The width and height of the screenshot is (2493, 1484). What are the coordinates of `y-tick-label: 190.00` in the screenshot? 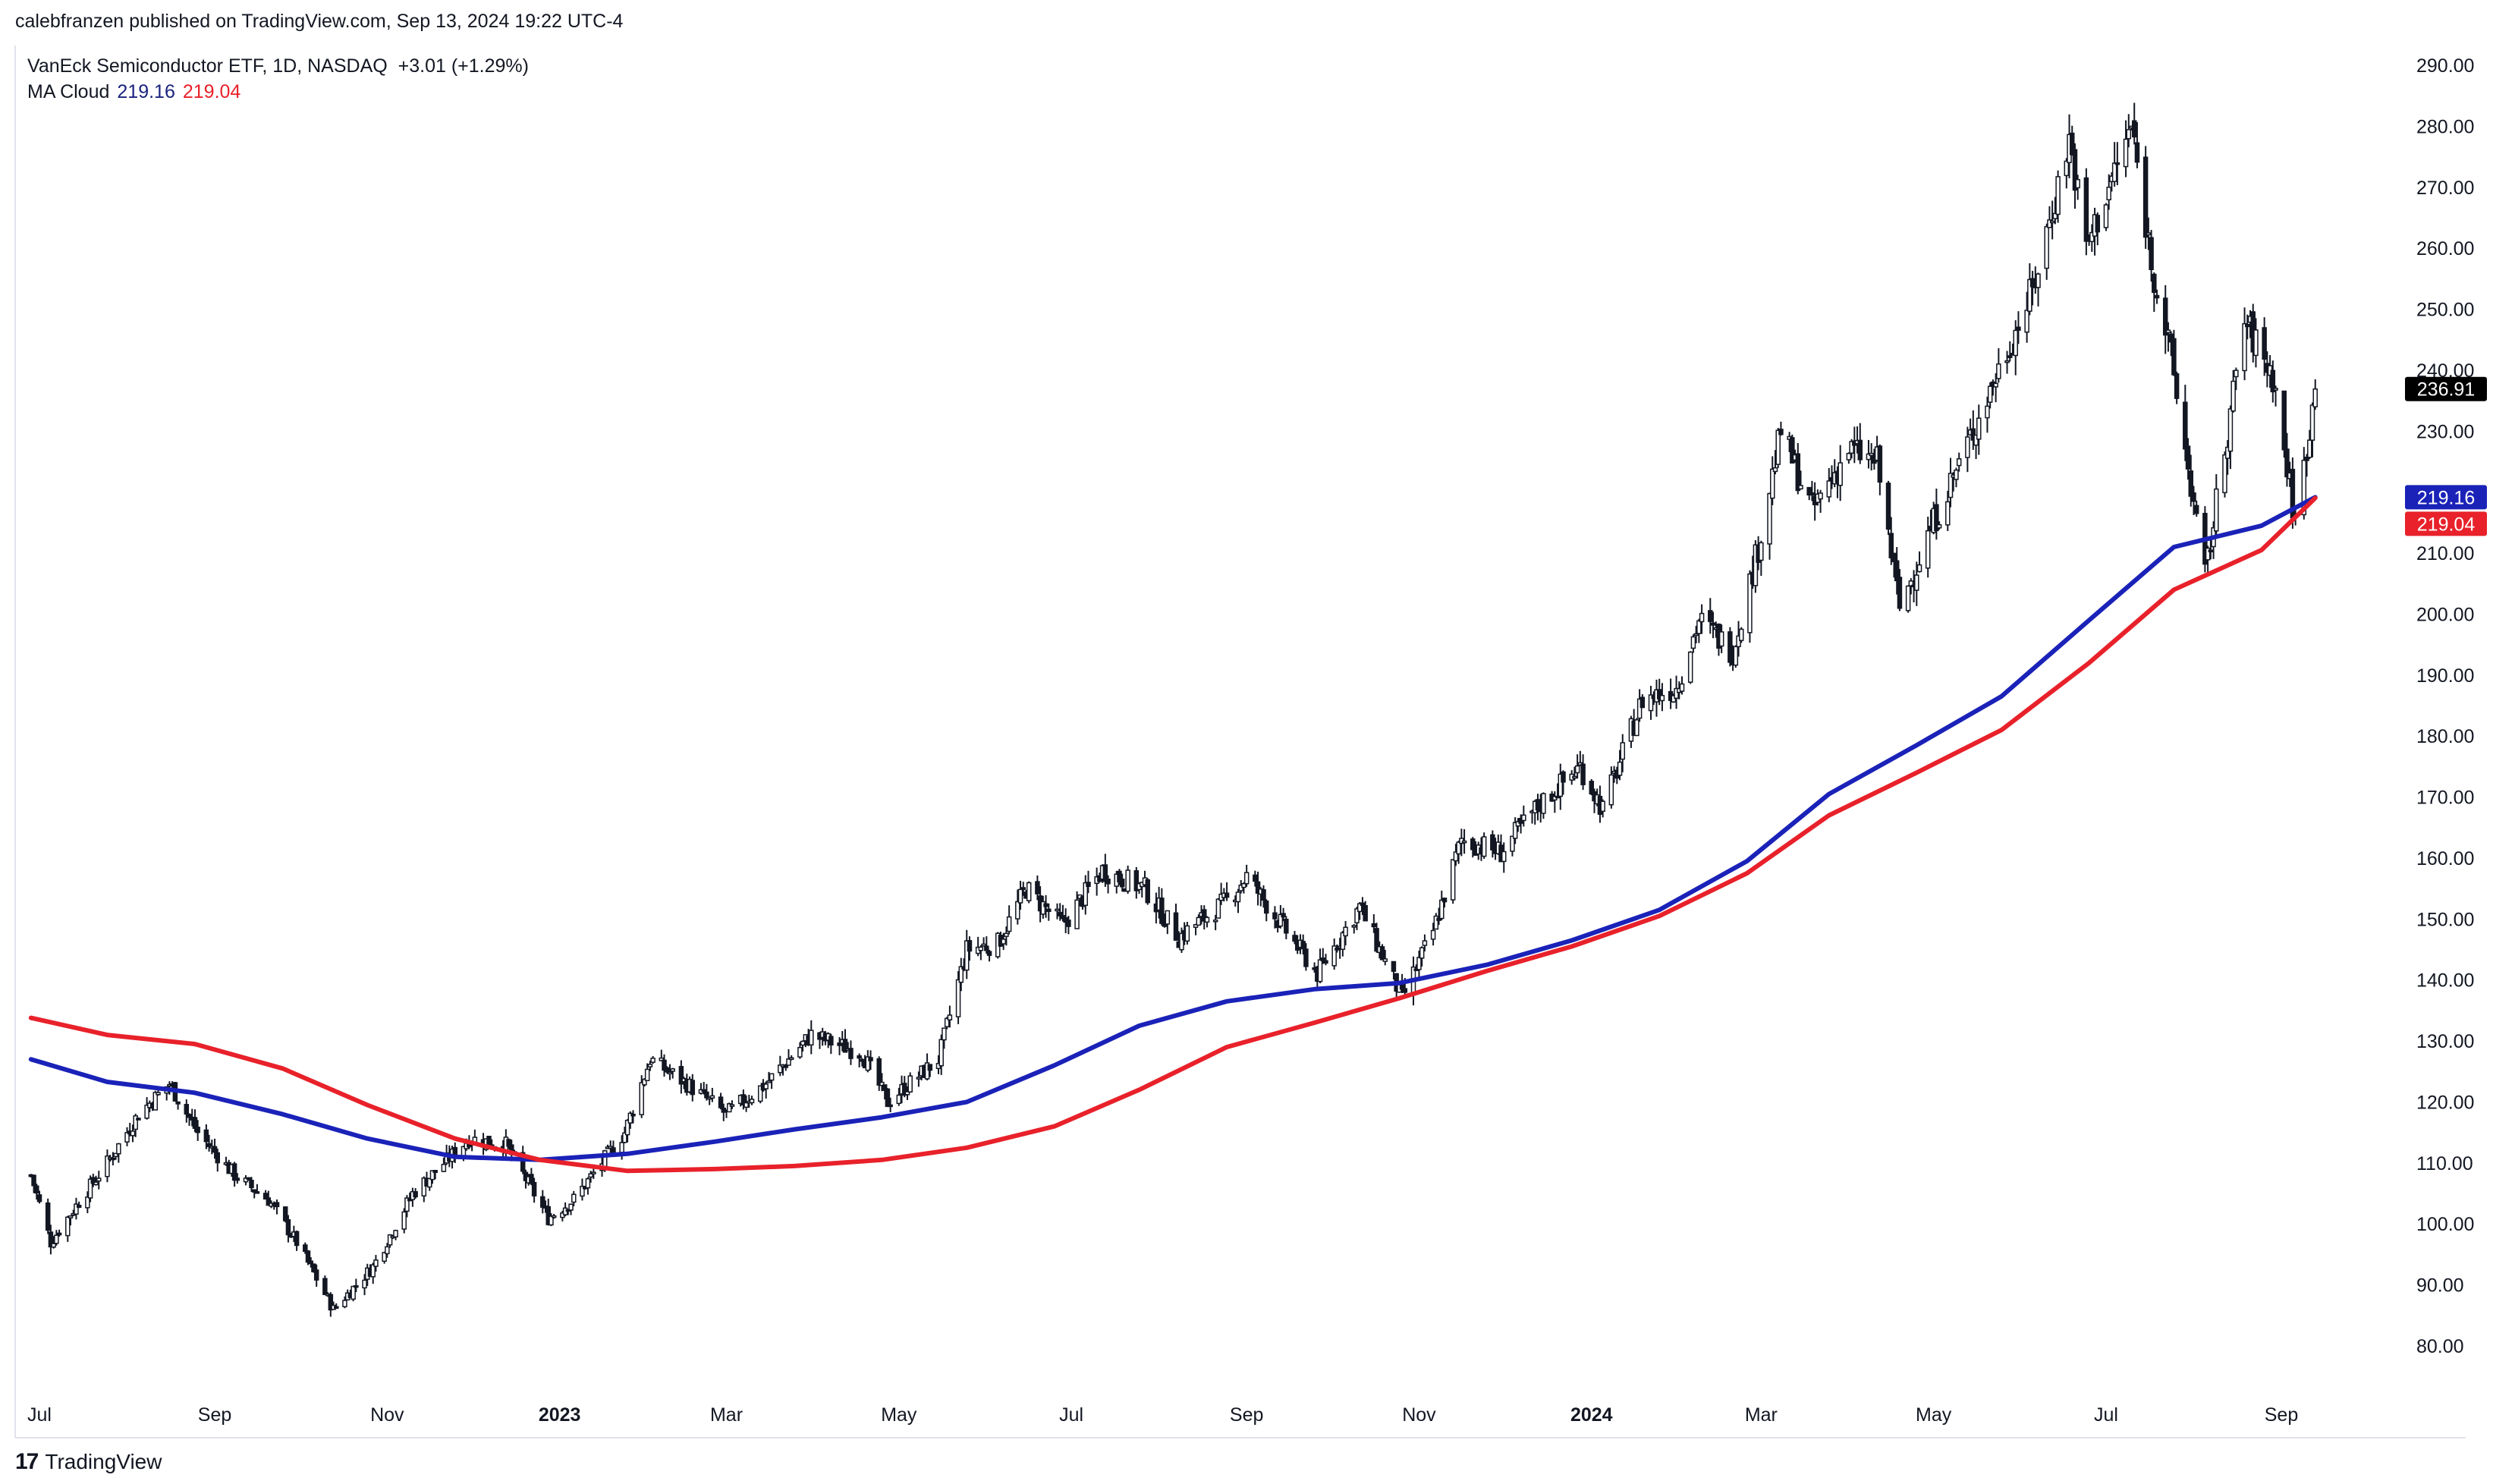 It's located at (2445, 676).